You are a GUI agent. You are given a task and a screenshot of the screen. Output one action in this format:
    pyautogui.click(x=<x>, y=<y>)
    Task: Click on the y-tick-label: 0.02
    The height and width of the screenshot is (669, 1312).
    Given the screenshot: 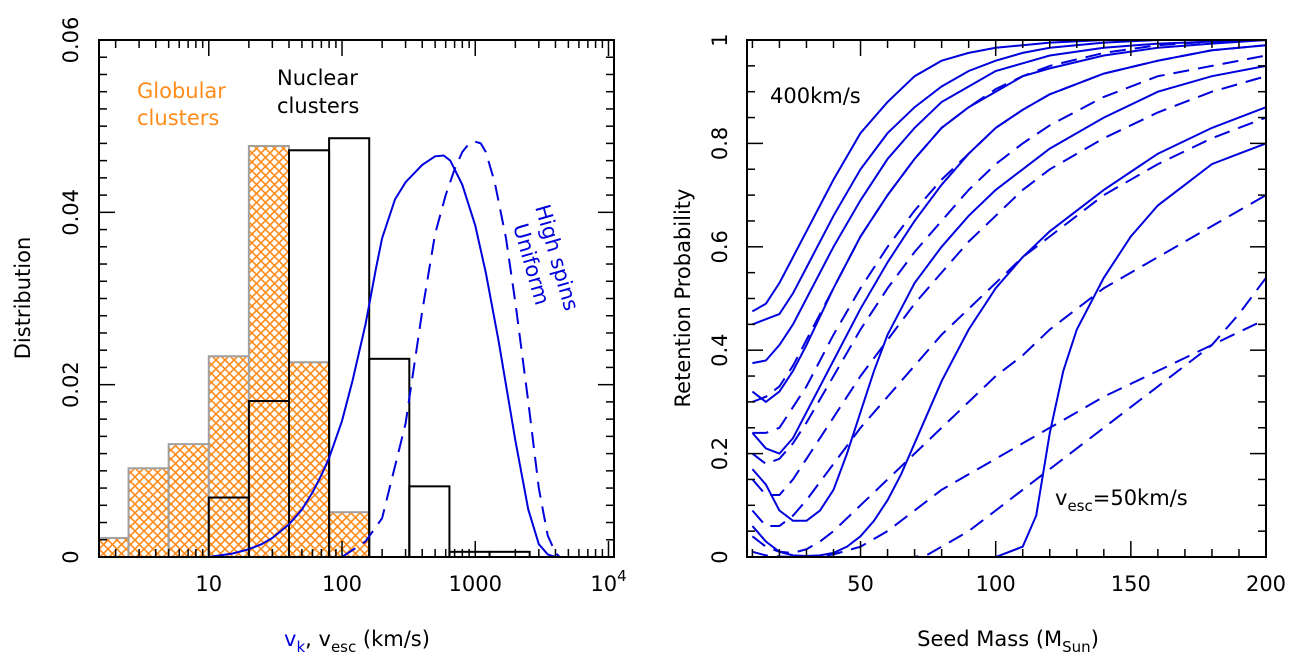 What is the action you would take?
    pyautogui.click(x=71, y=384)
    